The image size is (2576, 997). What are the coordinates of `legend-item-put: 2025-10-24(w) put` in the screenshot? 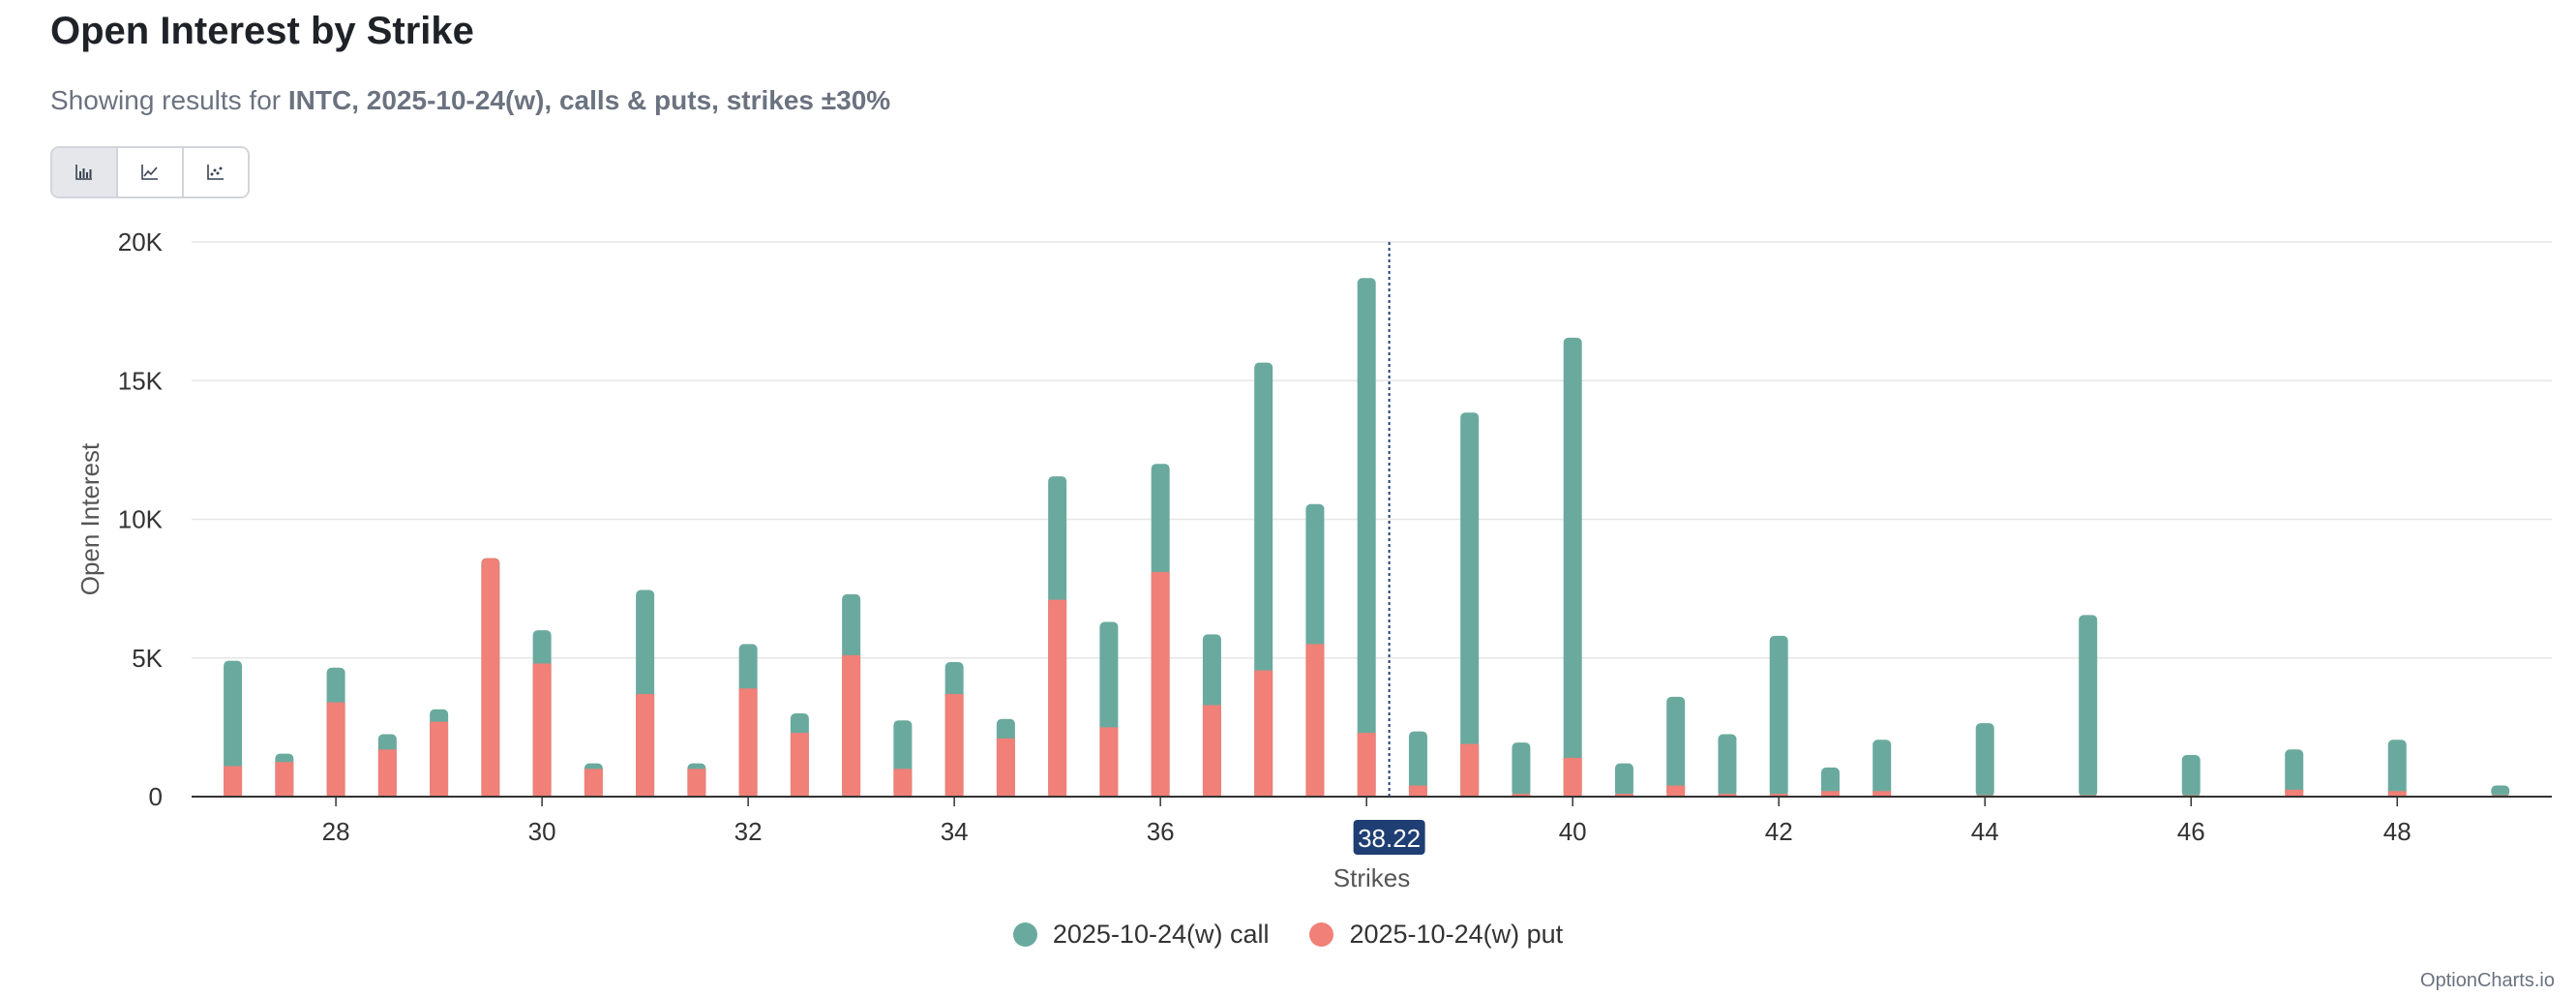 It's located at (1436, 935).